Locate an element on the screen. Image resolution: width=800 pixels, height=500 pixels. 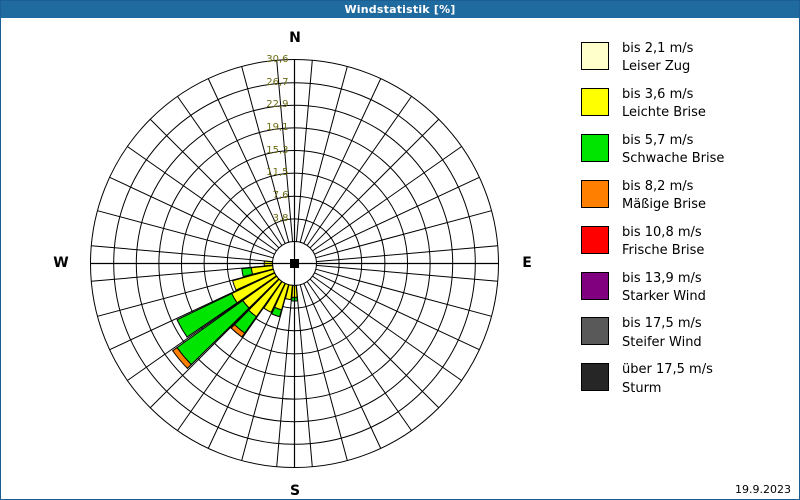
legend-speed-label: bis 17,5 m/s is located at coordinates (662, 324).